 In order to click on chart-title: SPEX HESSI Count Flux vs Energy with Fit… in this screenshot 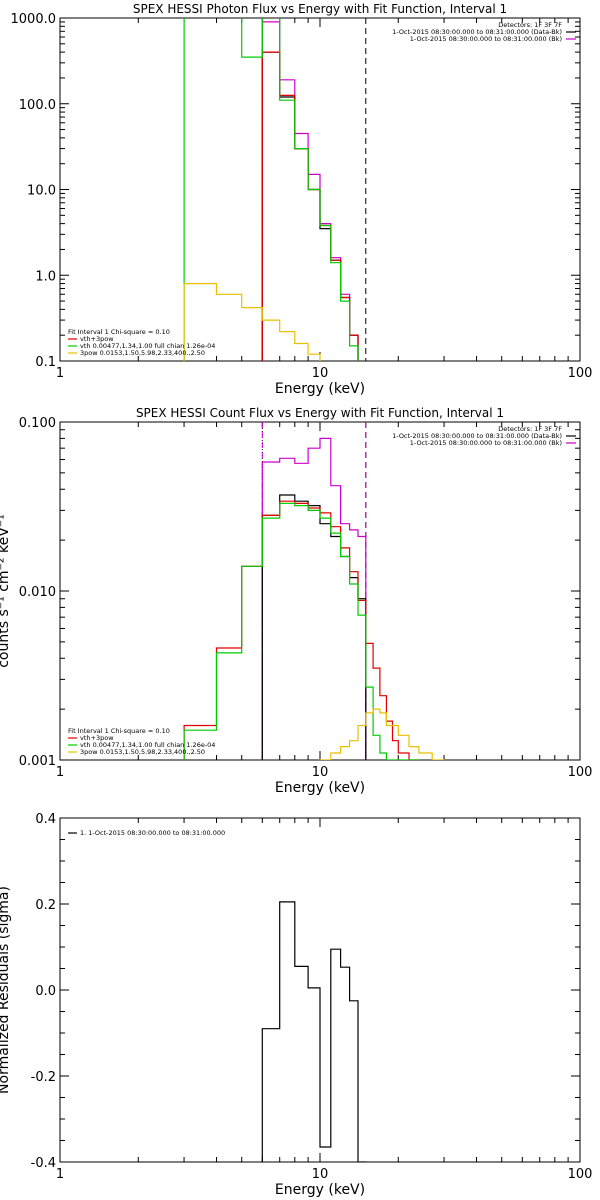, I will do `click(320, 413)`.